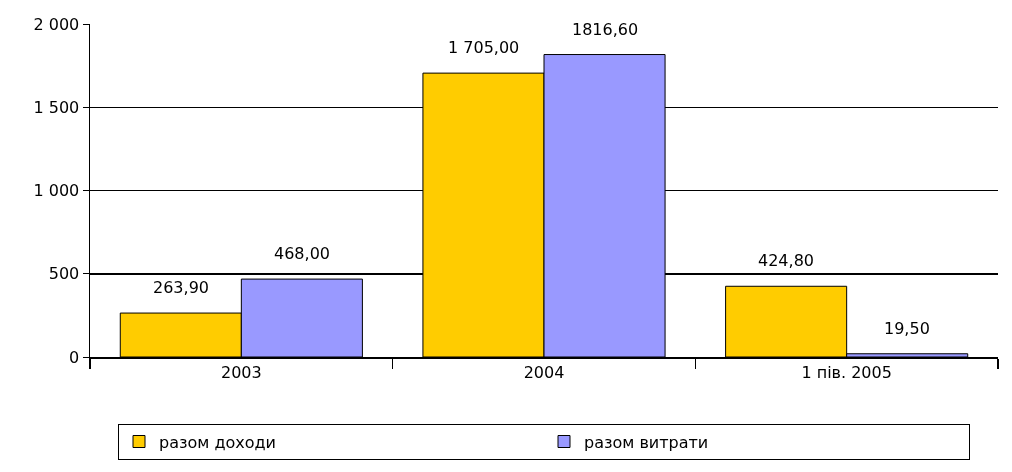 This screenshot has height=472, width=1012. Describe the element at coordinates (56, 191) in the screenshot. I see `y-tick-label: 1 000` at that location.